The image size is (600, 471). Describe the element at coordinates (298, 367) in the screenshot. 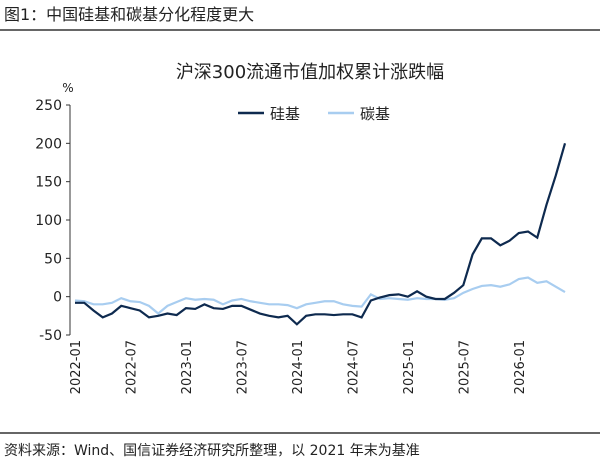

I see `x-tick-label: 2024-01` at that location.